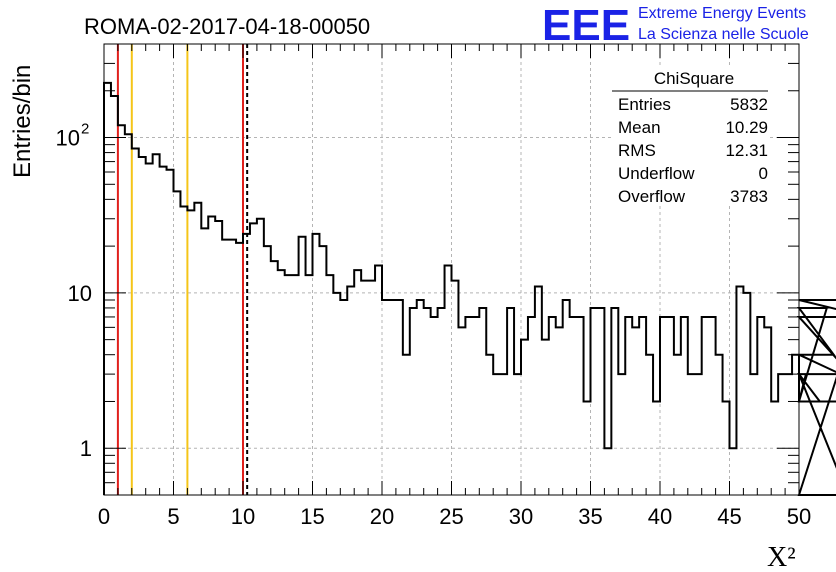  What do you see at coordinates (521, 516) in the screenshot?
I see `x-tick-label: 30` at bounding box center [521, 516].